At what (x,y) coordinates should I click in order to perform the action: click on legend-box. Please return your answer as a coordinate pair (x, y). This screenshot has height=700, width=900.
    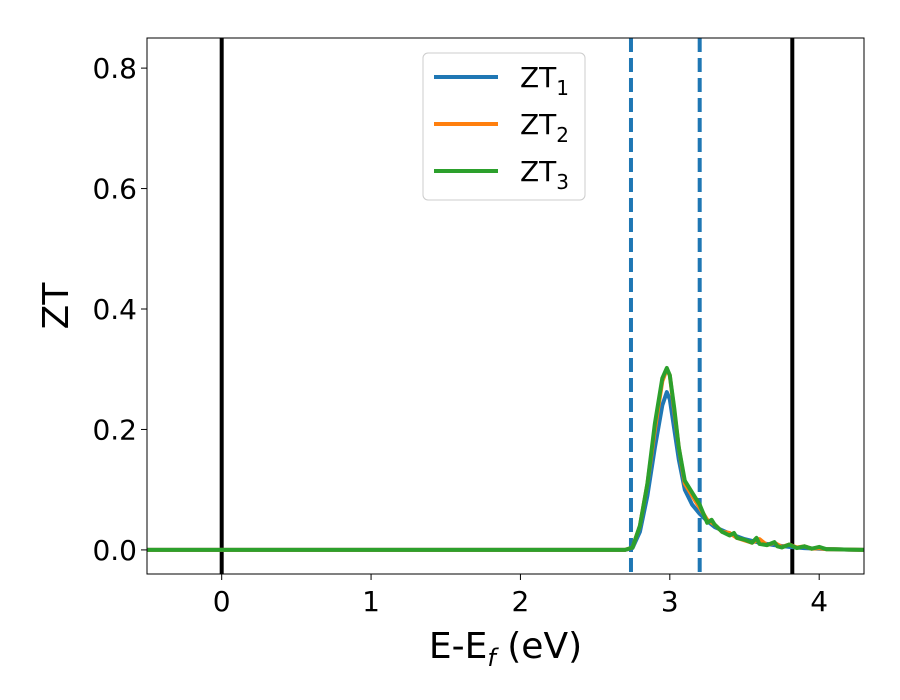
    Looking at the image, I should click on (504, 126).